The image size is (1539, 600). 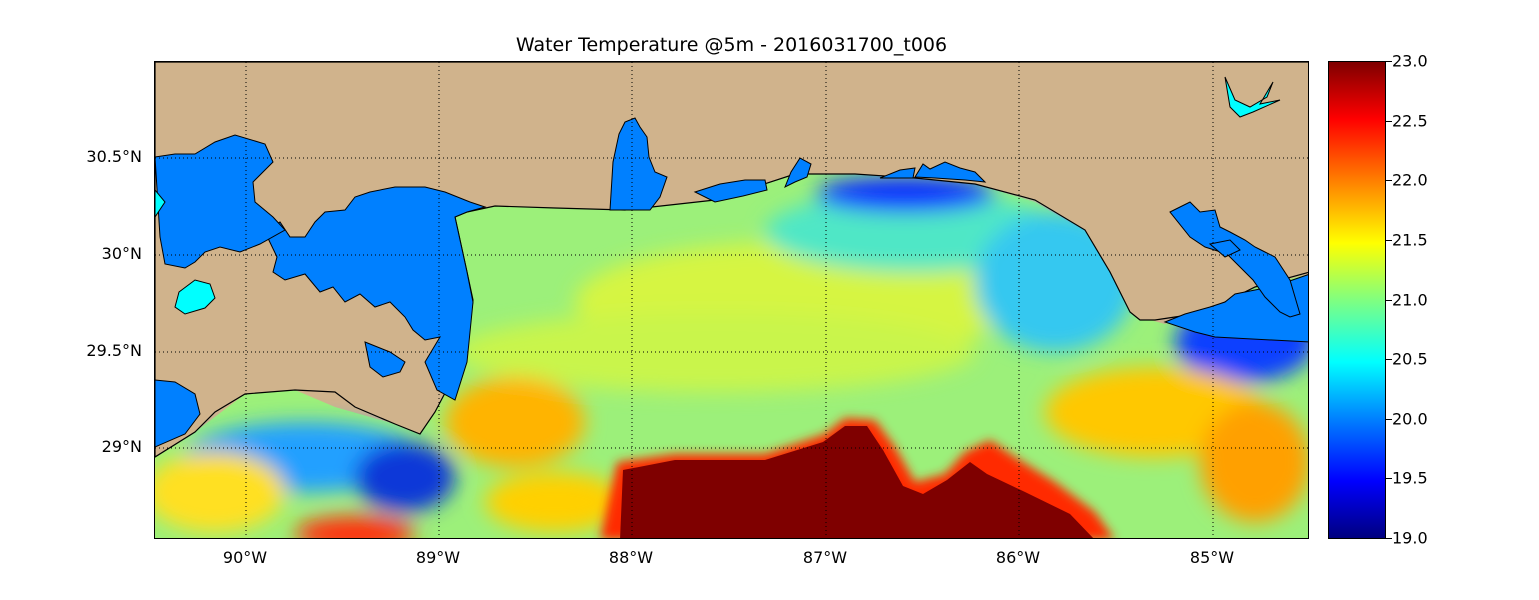 I want to click on colorbar-label: 21.5, so click(x=1410, y=240).